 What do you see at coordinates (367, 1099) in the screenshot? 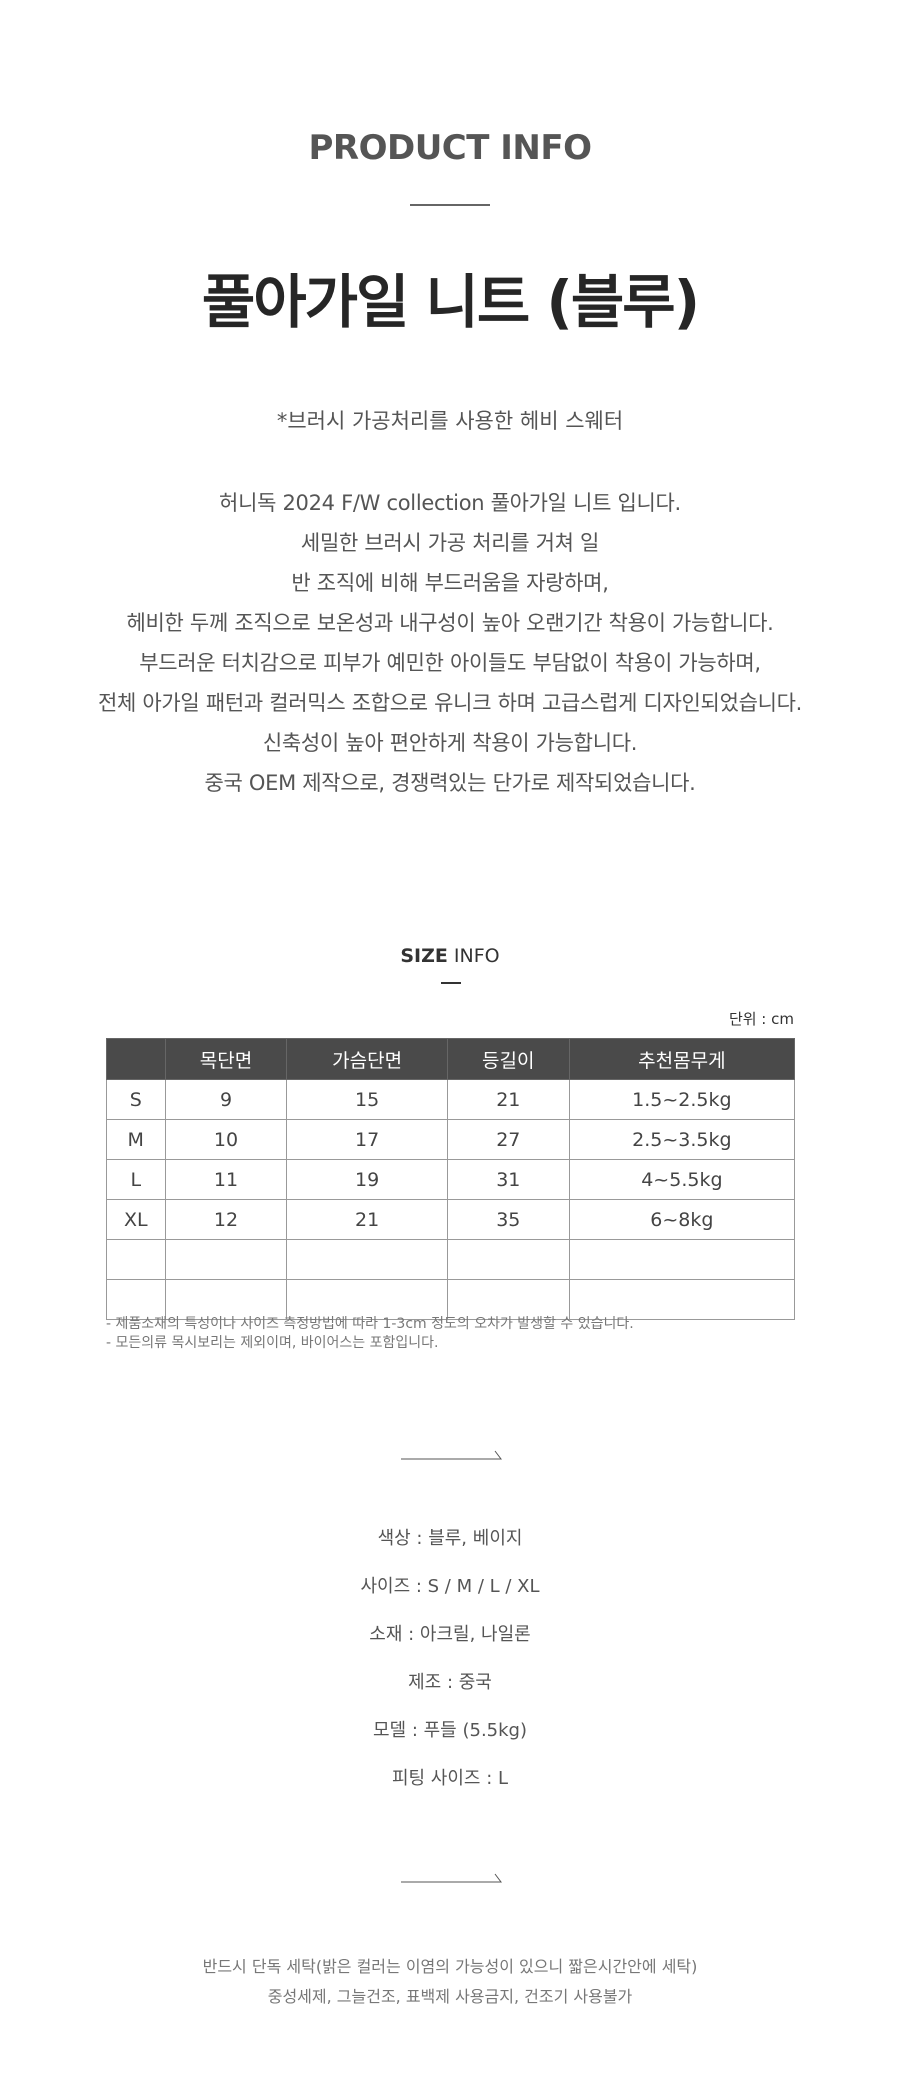
I see `table-cell: 15` at bounding box center [367, 1099].